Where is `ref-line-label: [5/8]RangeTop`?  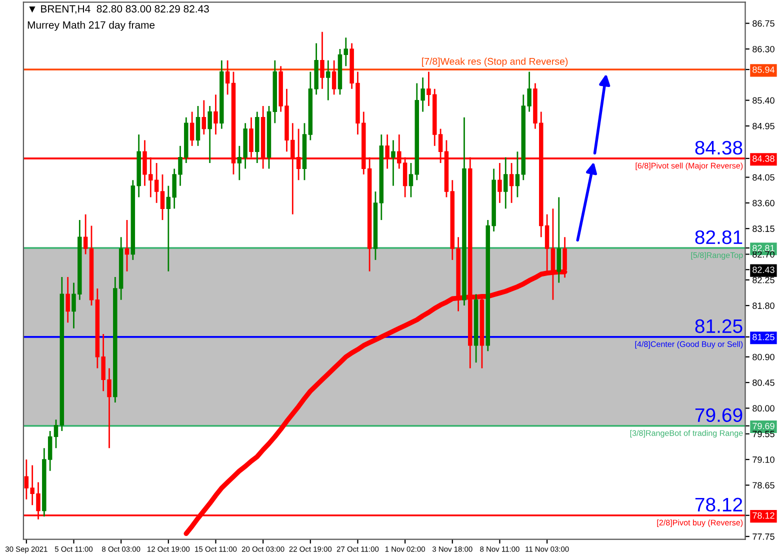 ref-line-label: [5/8]RangeTop is located at coordinates (717, 256).